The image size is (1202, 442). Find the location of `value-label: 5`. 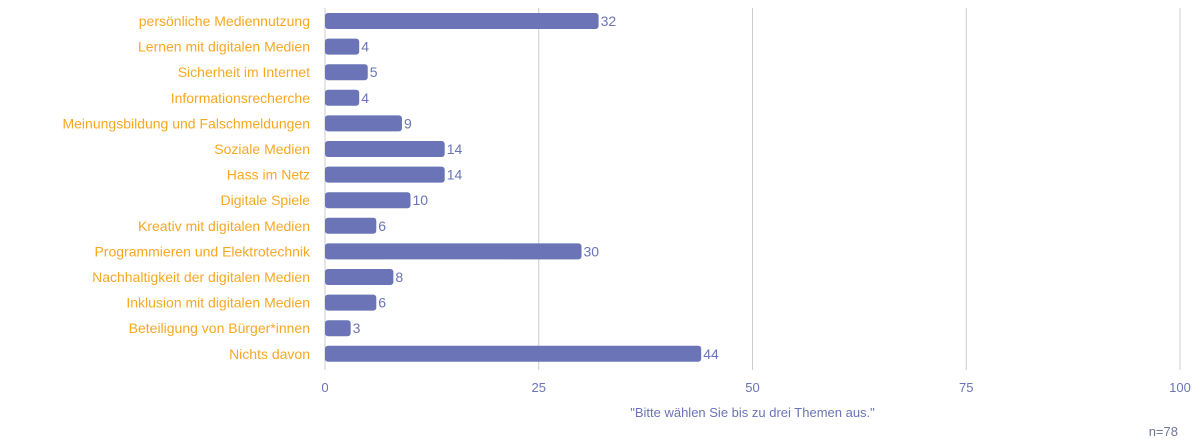

value-label: 5 is located at coordinates (374, 72).